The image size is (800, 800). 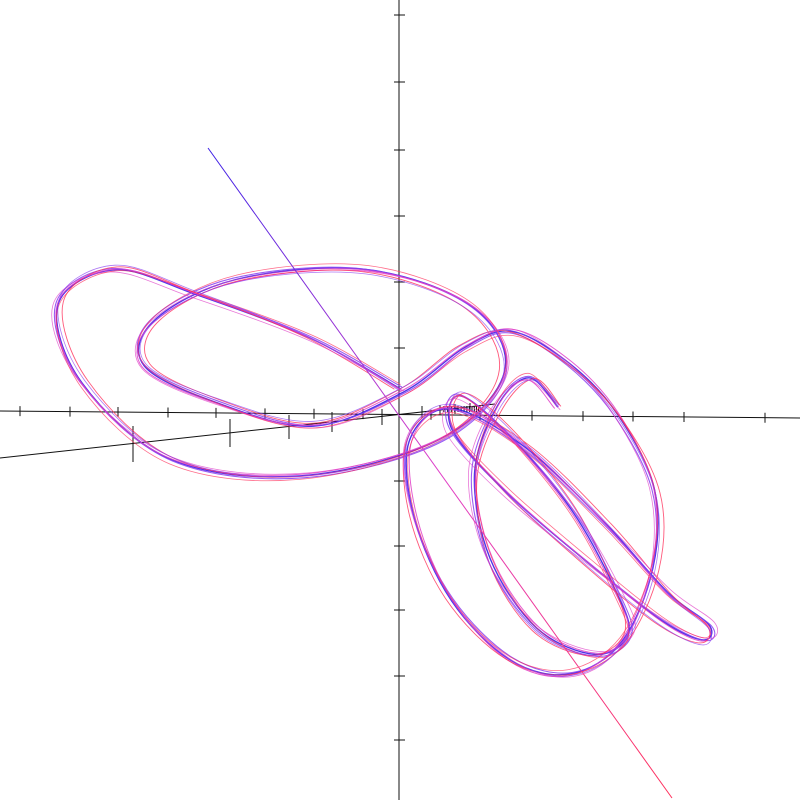 I want to click on z-axis-line, so click(x=248, y=431).